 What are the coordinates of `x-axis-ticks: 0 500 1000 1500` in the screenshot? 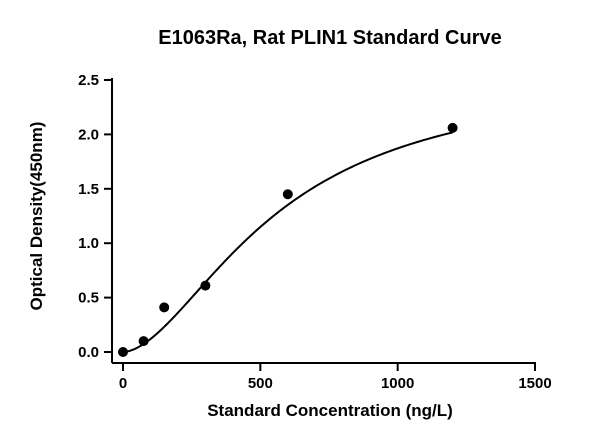 It's located at (335, 377).